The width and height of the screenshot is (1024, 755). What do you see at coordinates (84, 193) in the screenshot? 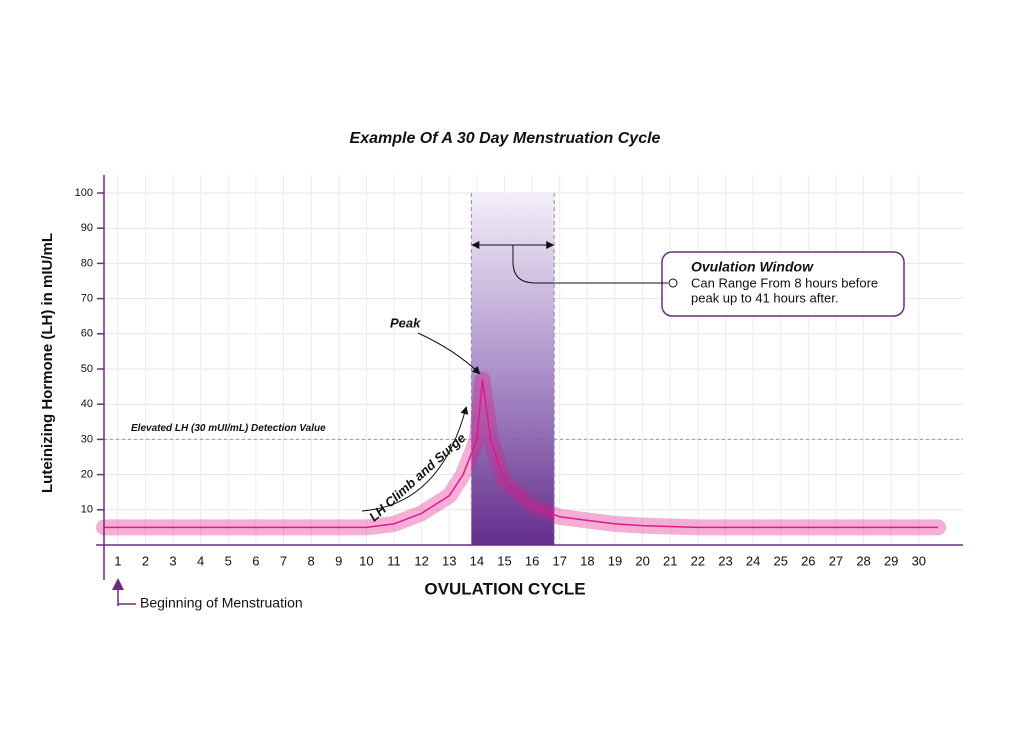
I see `y-tick-label: 100` at bounding box center [84, 193].